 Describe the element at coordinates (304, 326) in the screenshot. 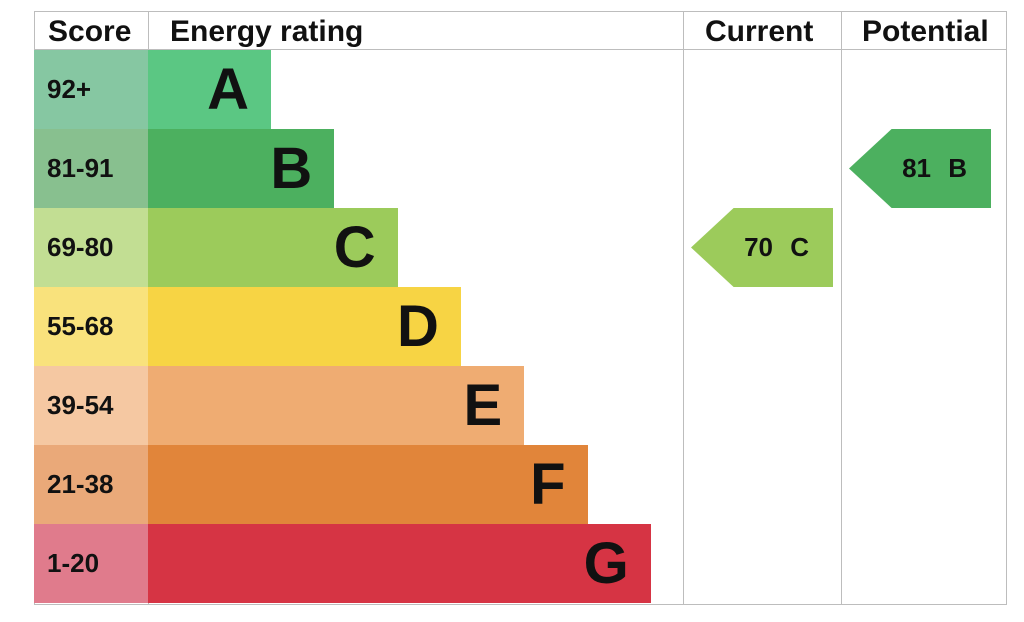

I see `rating-bar-d: D` at that location.